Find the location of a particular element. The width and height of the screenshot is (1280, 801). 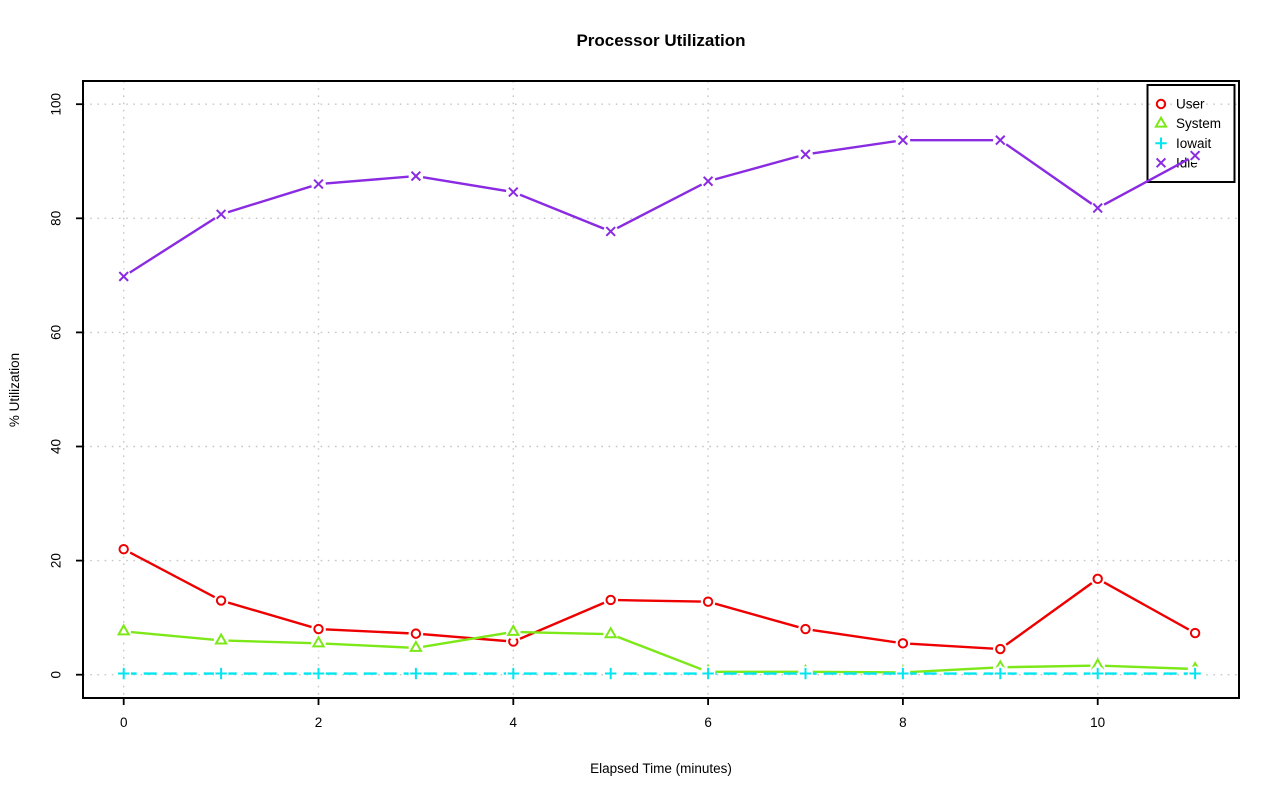

x-tick-label: 6 is located at coordinates (708, 722).